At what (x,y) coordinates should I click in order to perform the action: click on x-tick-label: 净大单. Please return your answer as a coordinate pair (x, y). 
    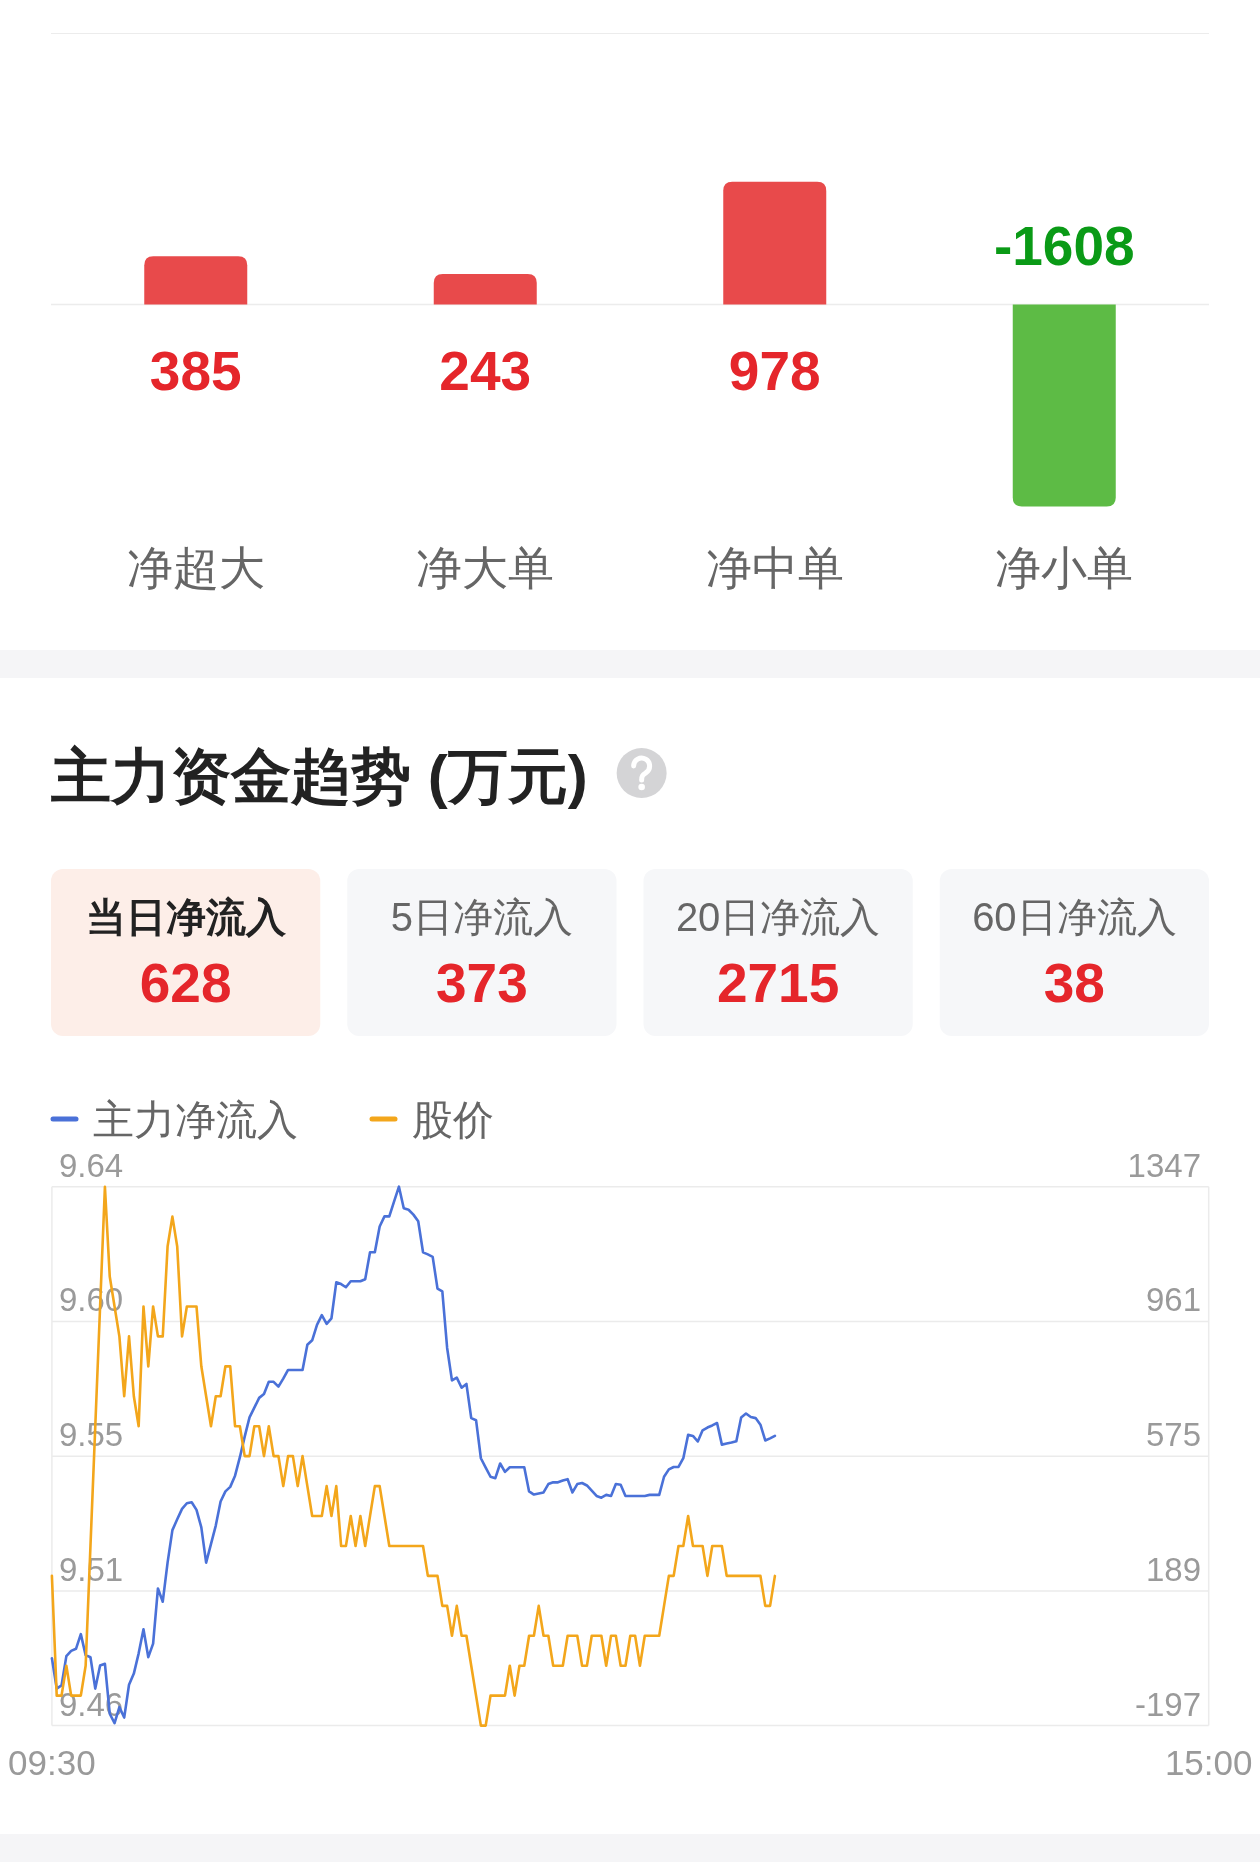
    Looking at the image, I should click on (485, 568).